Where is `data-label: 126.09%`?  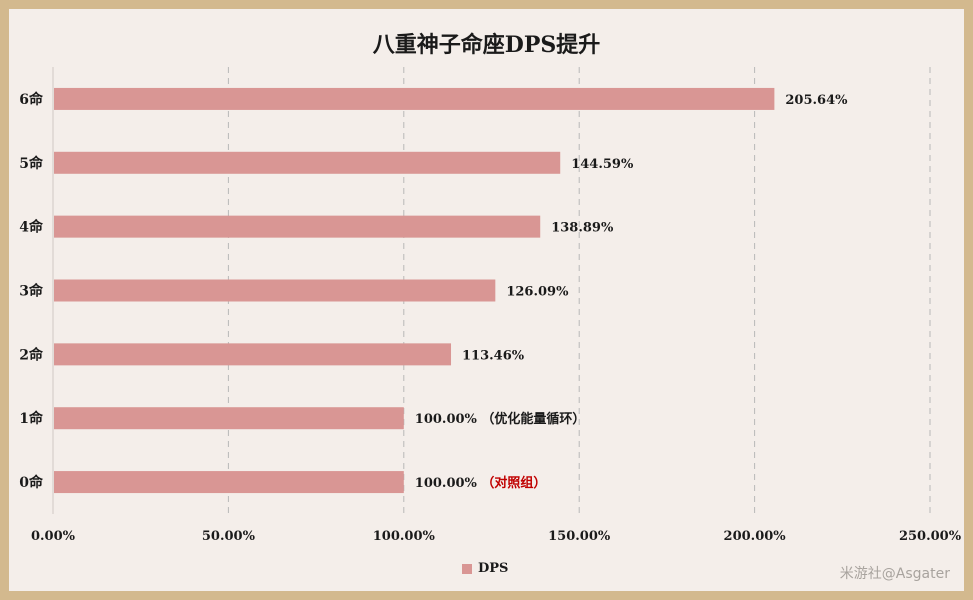
data-label: 126.09% is located at coordinates (537, 292).